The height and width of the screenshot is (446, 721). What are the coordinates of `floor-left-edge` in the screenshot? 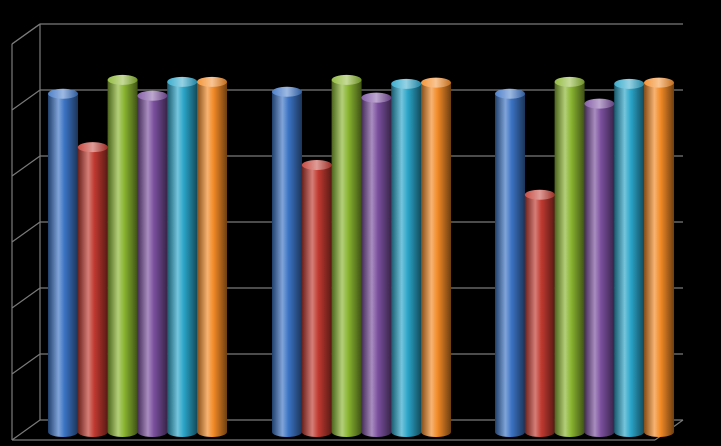 It's located at (26, 430).